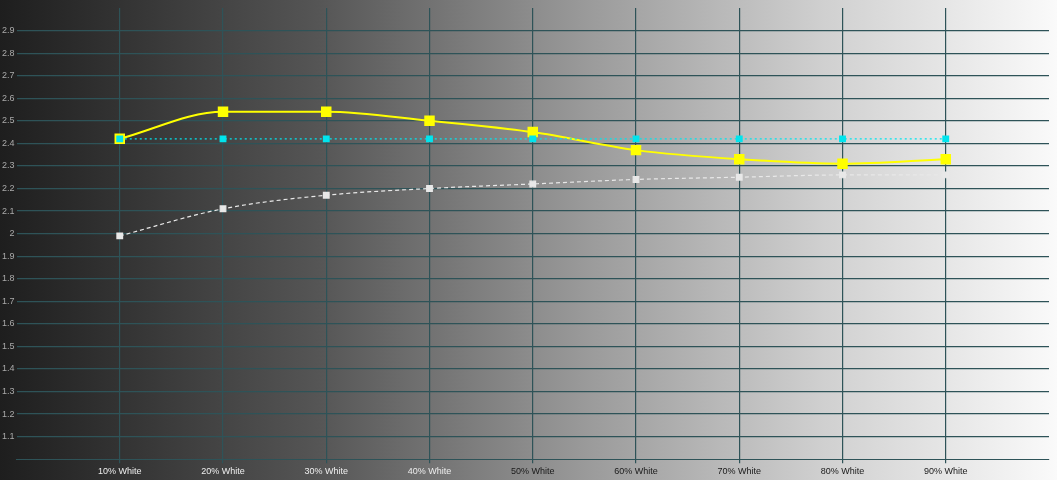 The height and width of the screenshot is (480, 1057). Describe the element at coordinates (8, 300) in the screenshot. I see `y-tick-label: 1.7` at that location.